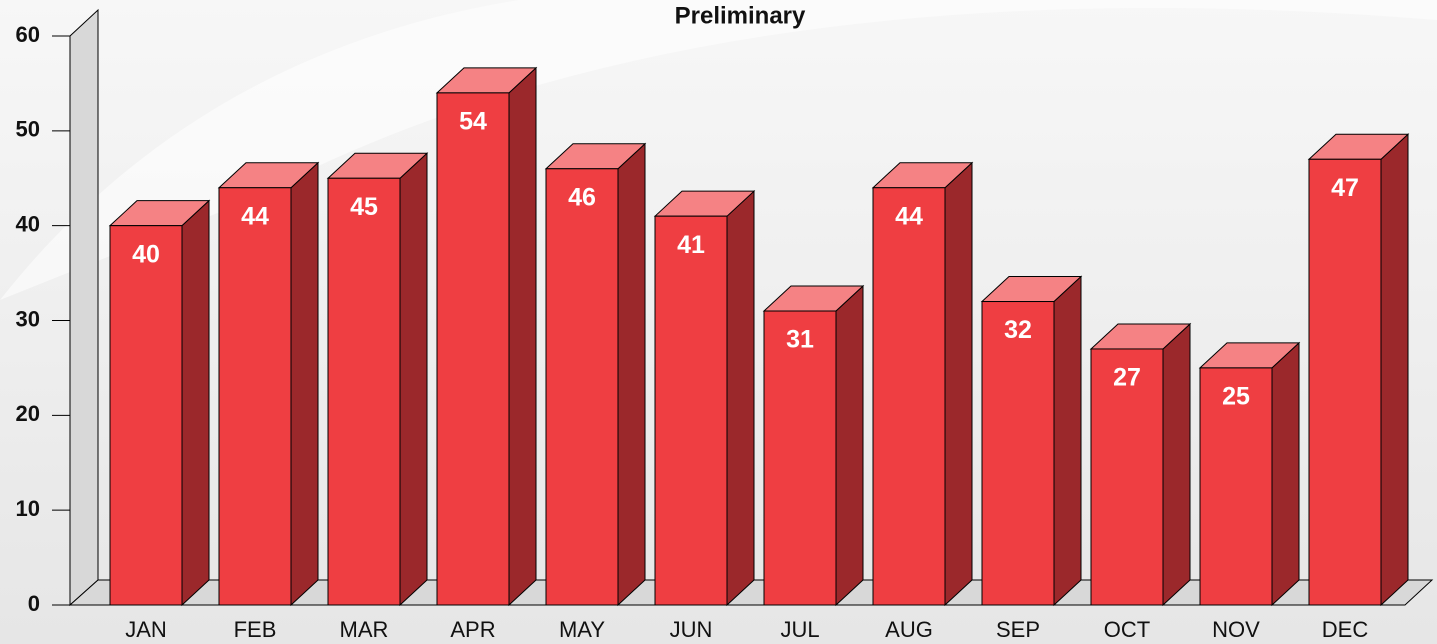  What do you see at coordinates (799, 629) in the screenshot?
I see `x-tick-label: JUL` at bounding box center [799, 629].